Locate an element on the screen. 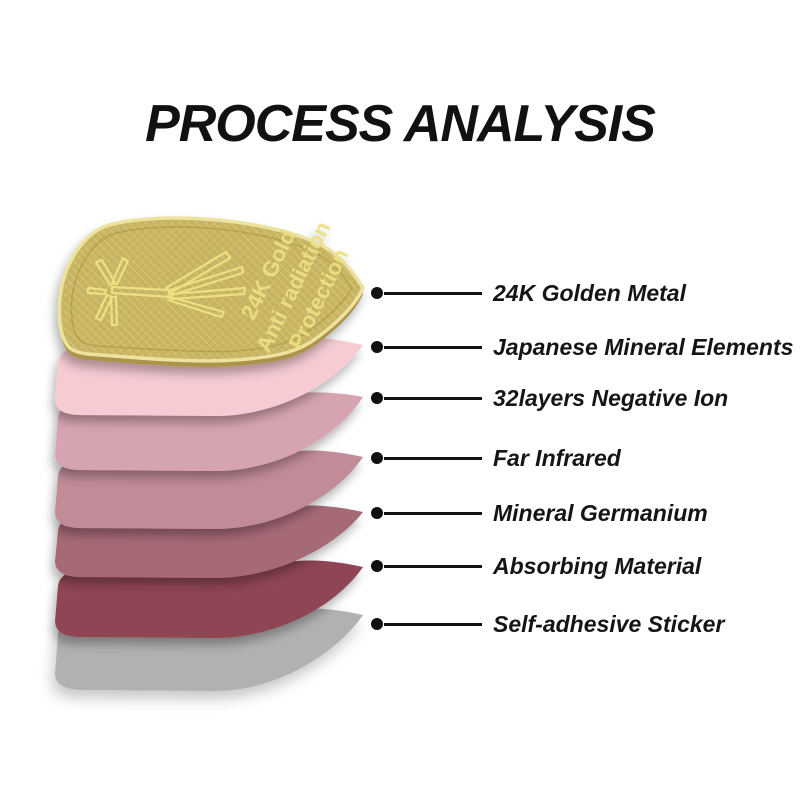 The width and height of the screenshot is (800, 800). layer-shape-absorbing-material is located at coordinates (209, 599).